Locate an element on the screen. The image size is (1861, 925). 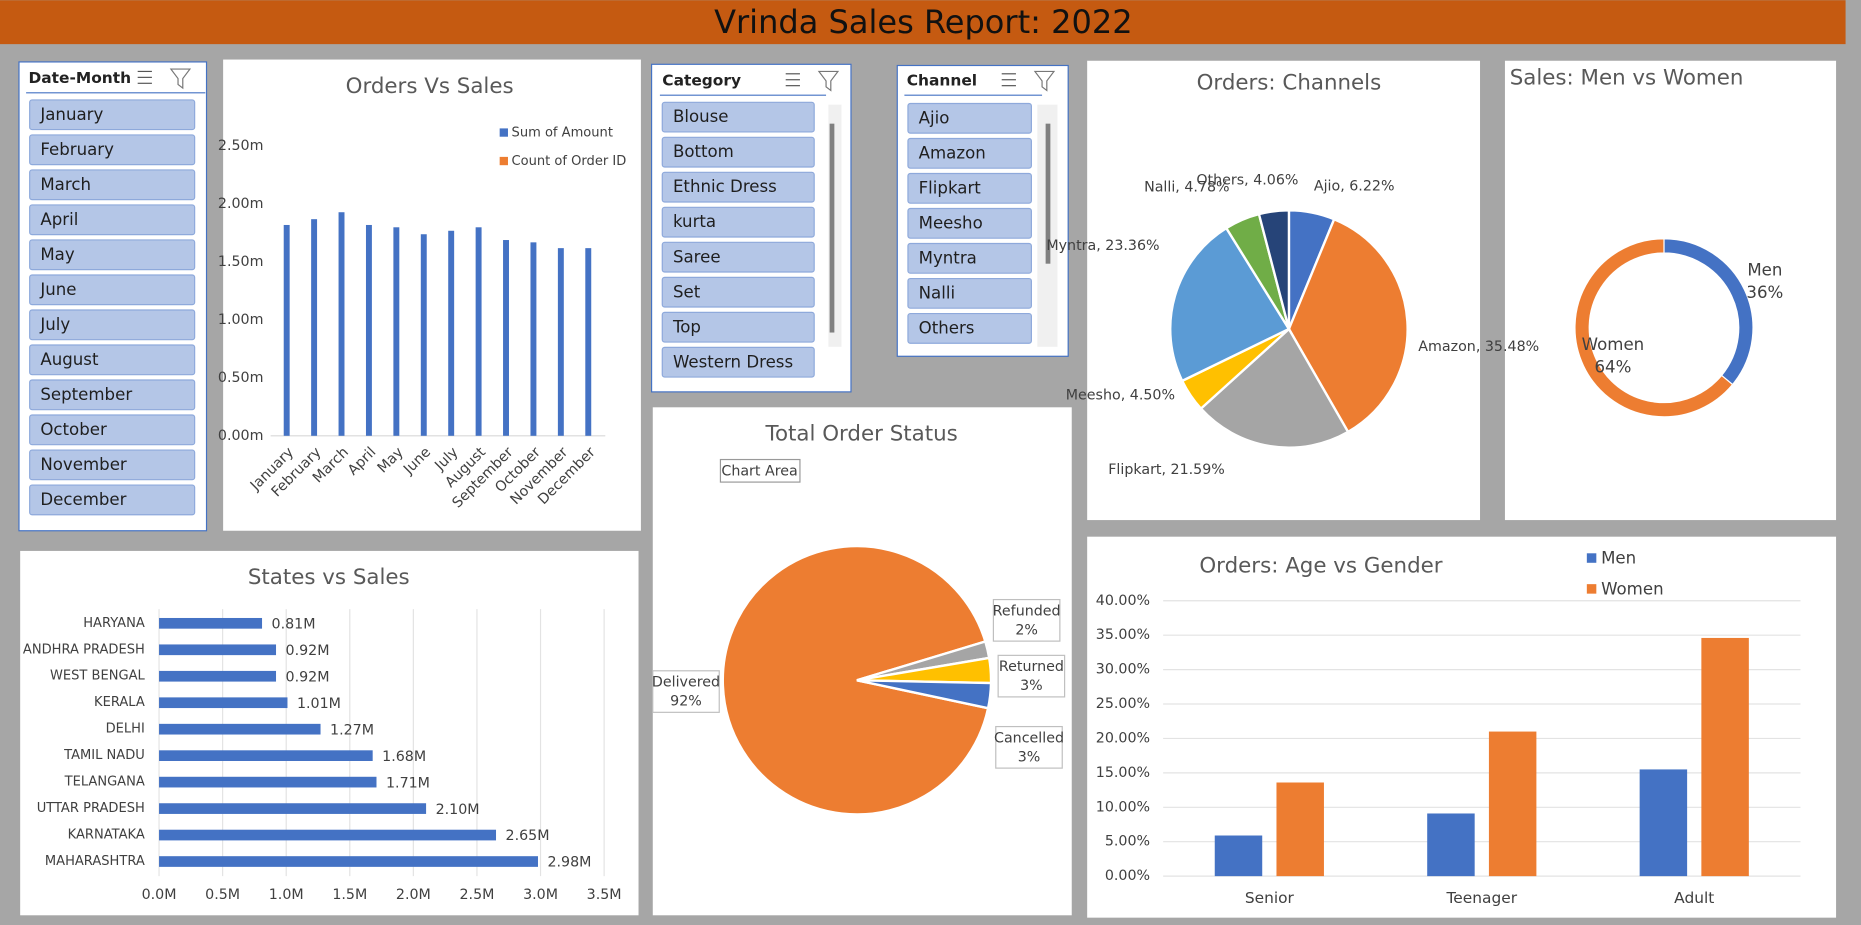
slicer-item-label: Bottom is located at coordinates (703, 151).